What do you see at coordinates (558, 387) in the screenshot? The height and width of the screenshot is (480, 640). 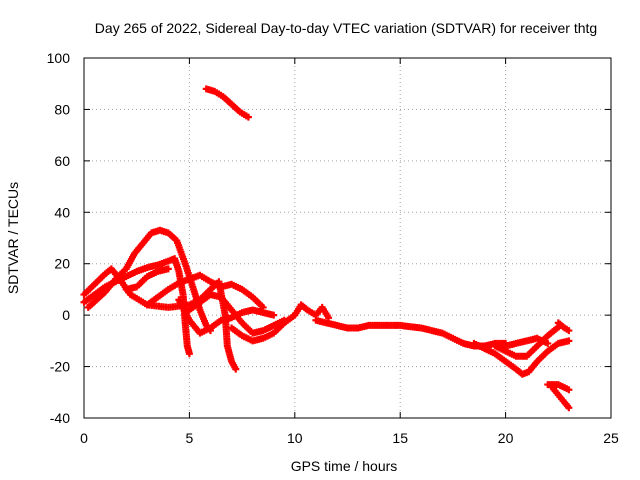 I see `series-track-n` at bounding box center [558, 387].